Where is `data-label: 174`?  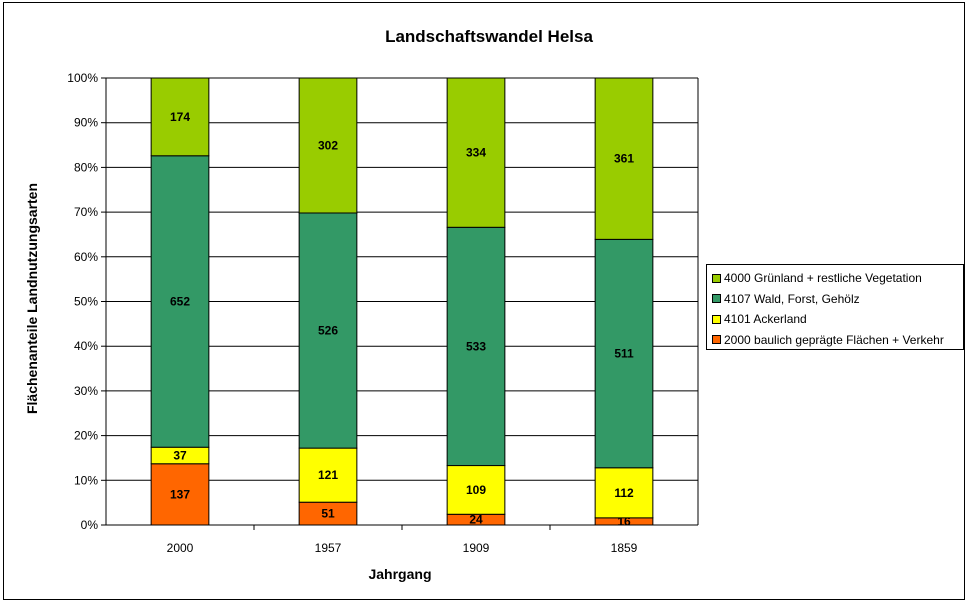 data-label: 174 is located at coordinates (180, 117).